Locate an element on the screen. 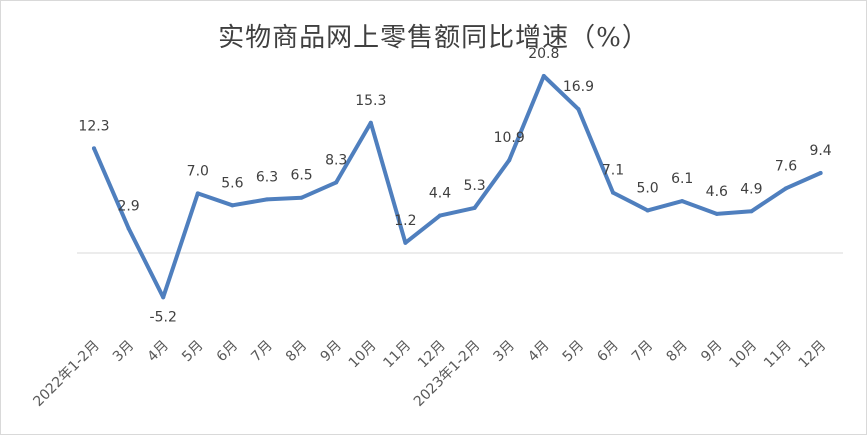 This screenshot has height=435, width=867. x-tick-label: 12月 is located at coordinates (813, 355).